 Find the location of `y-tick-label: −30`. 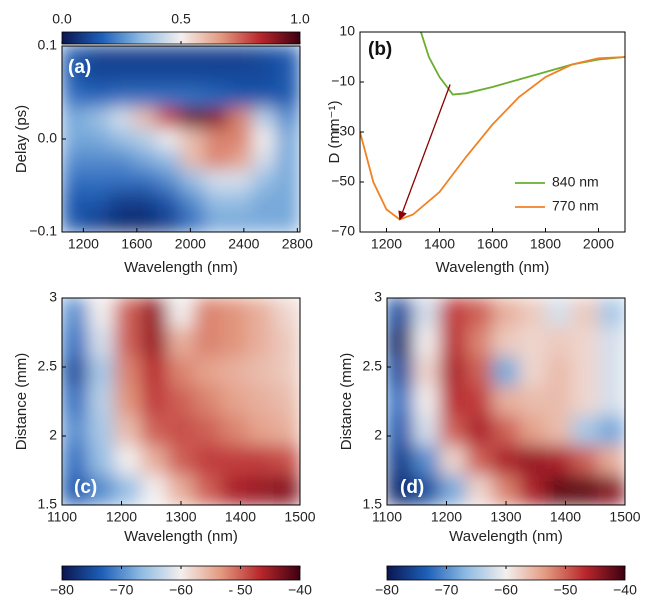

y-tick-label: −30 is located at coordinates (343, 131).